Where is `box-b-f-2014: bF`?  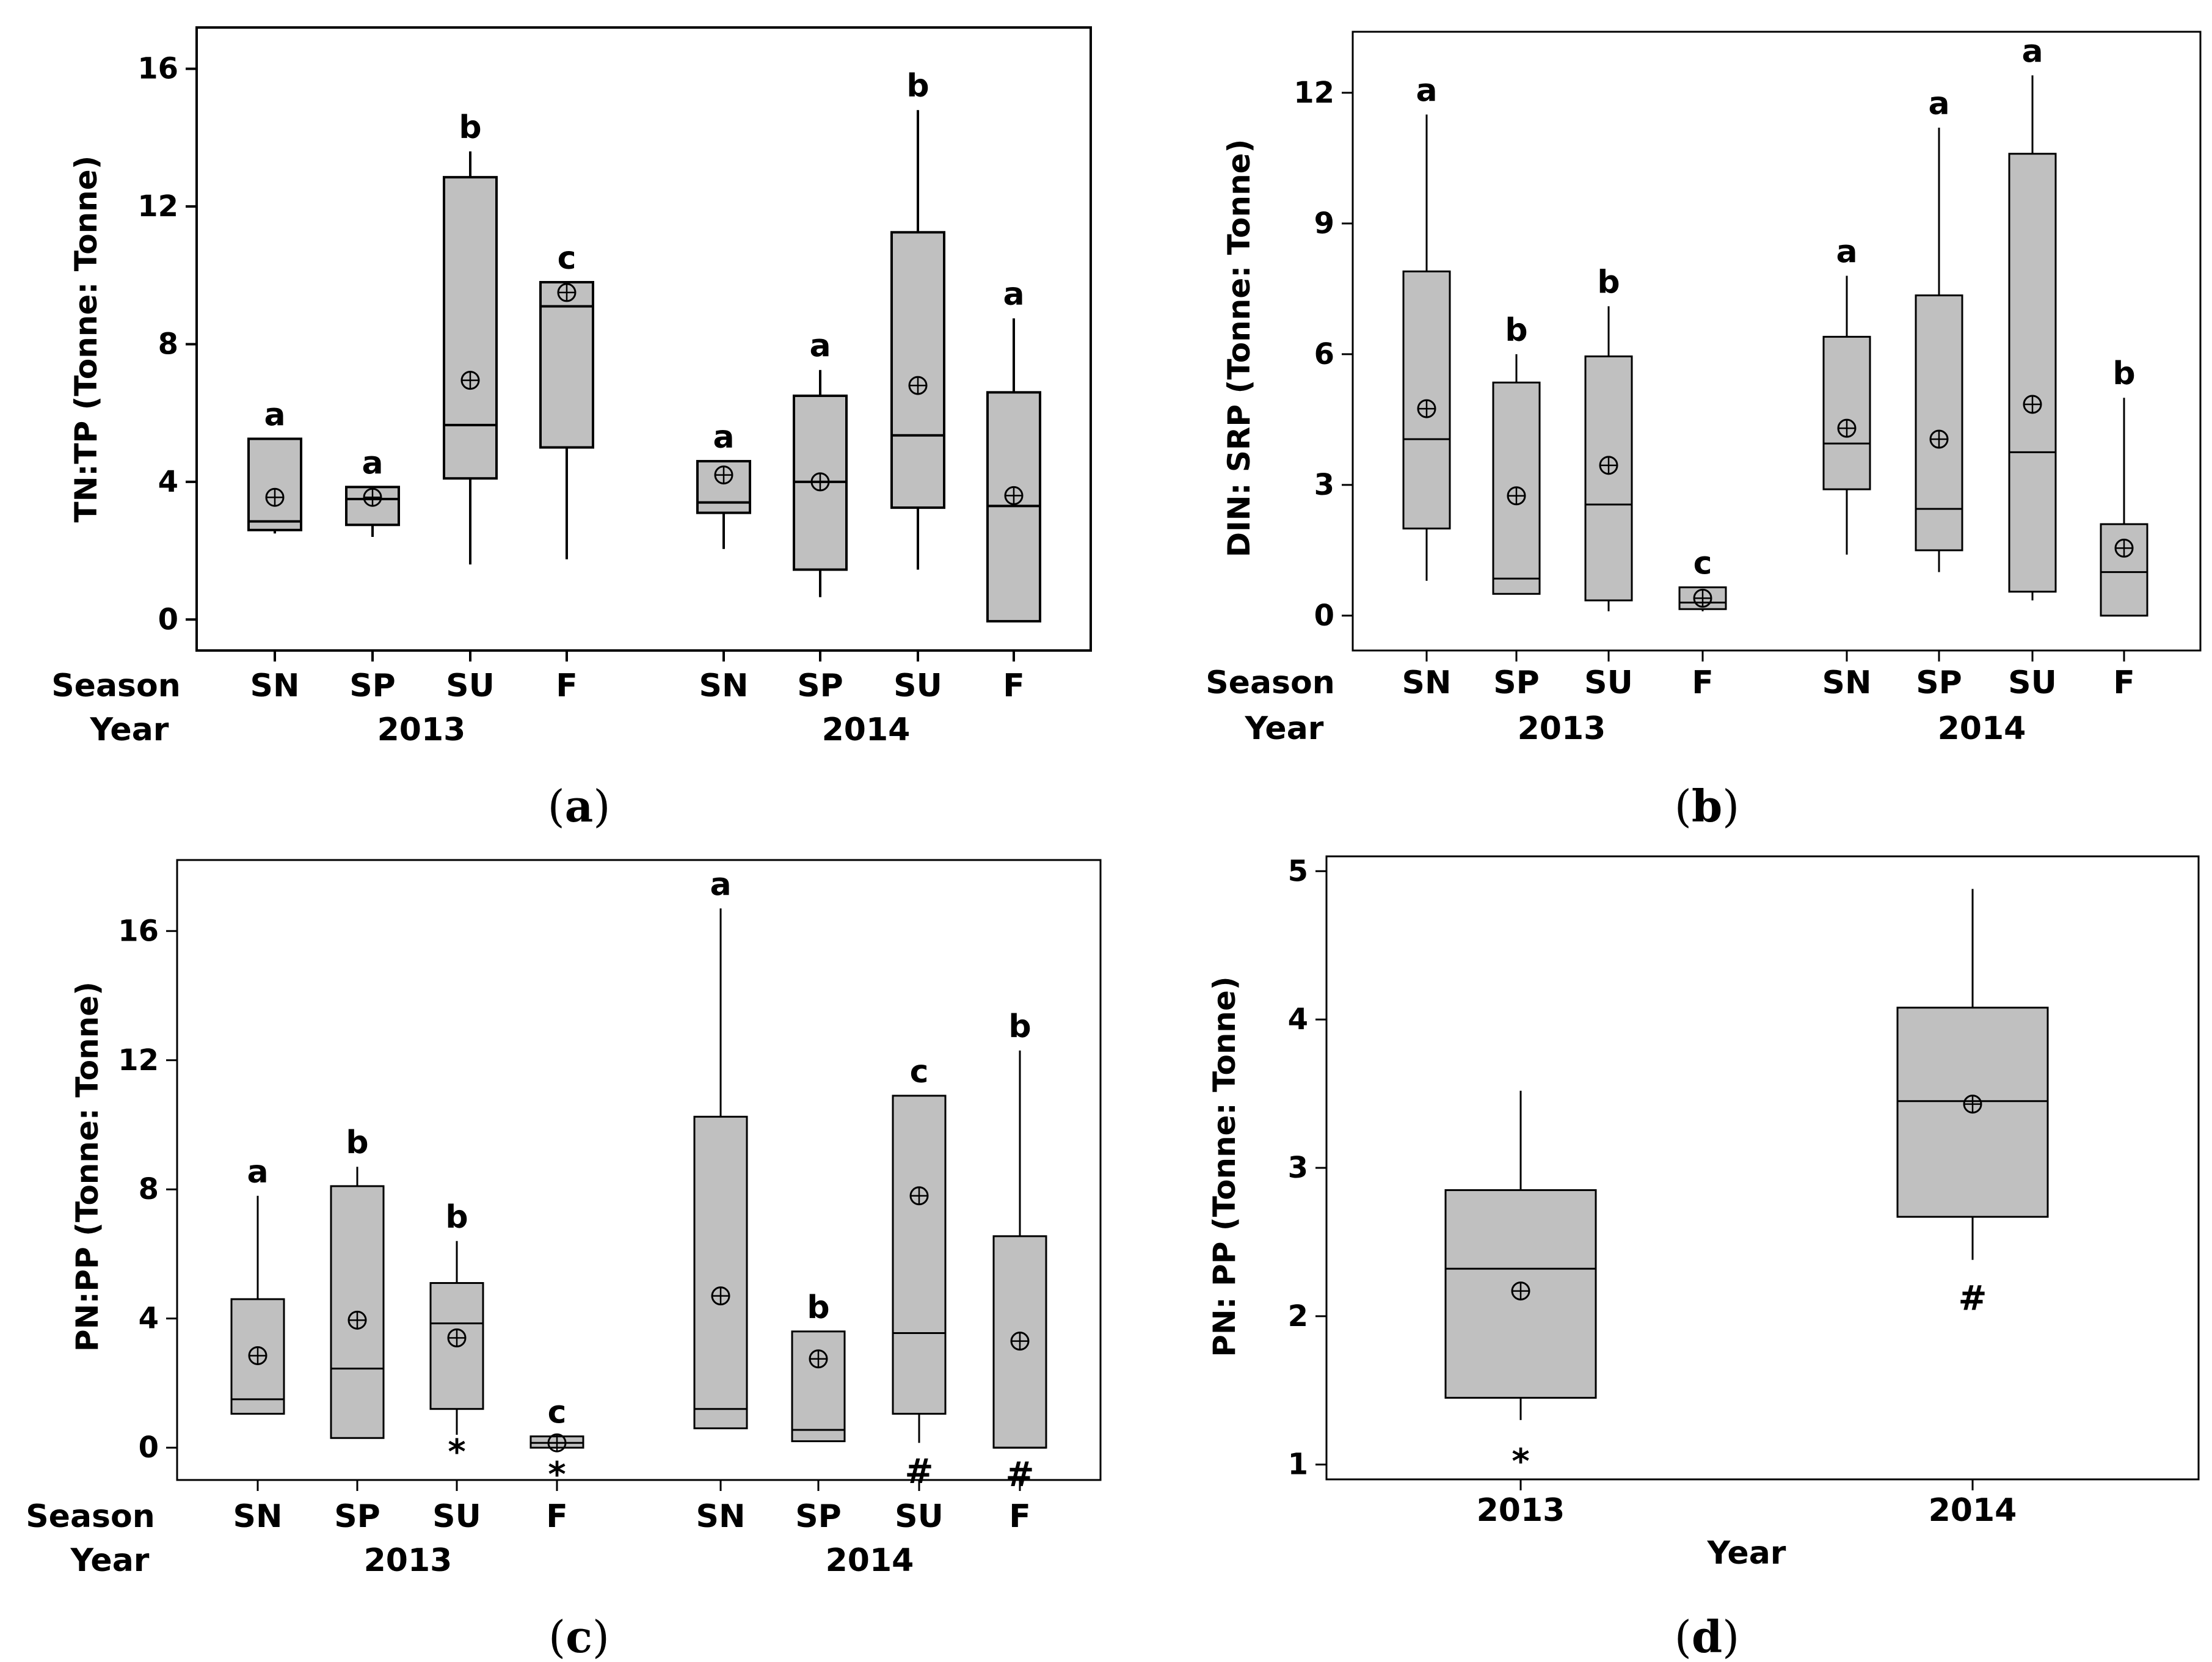 box-b-f-2014: bF is located at coordinates (2124, 528).